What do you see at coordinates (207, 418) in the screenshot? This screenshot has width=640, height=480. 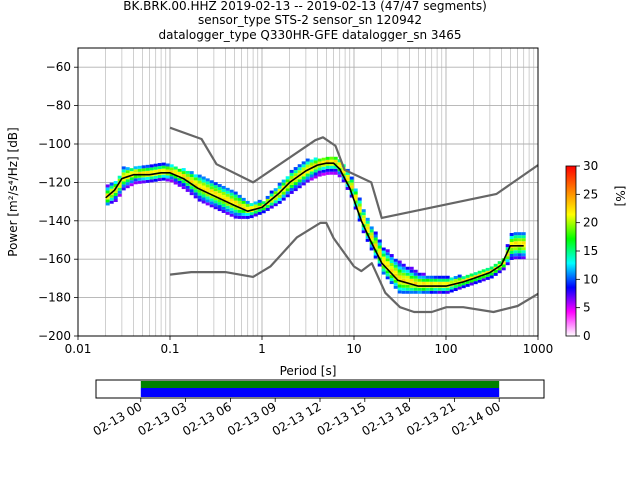 I see `timeline-tick-label: 02-13 06` at bounding box center [207, 418].